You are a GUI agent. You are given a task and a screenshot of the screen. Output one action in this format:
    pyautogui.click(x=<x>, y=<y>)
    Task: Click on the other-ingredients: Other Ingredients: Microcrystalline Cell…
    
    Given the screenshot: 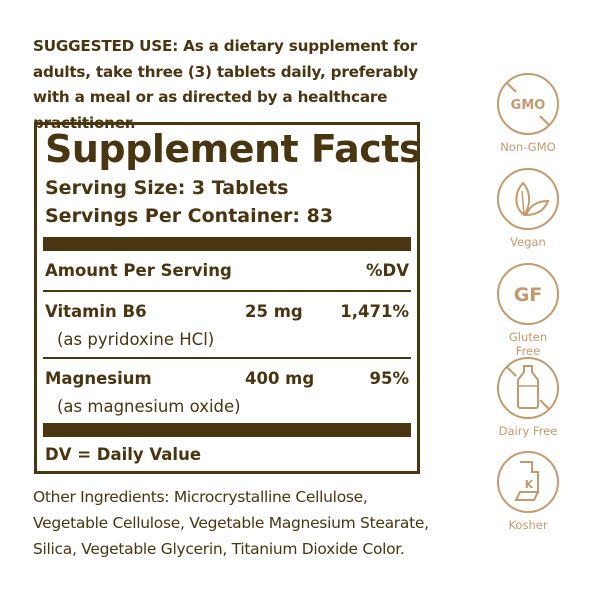 What is the action you would take?
    pyautogui.click(x=231, y=523)
    